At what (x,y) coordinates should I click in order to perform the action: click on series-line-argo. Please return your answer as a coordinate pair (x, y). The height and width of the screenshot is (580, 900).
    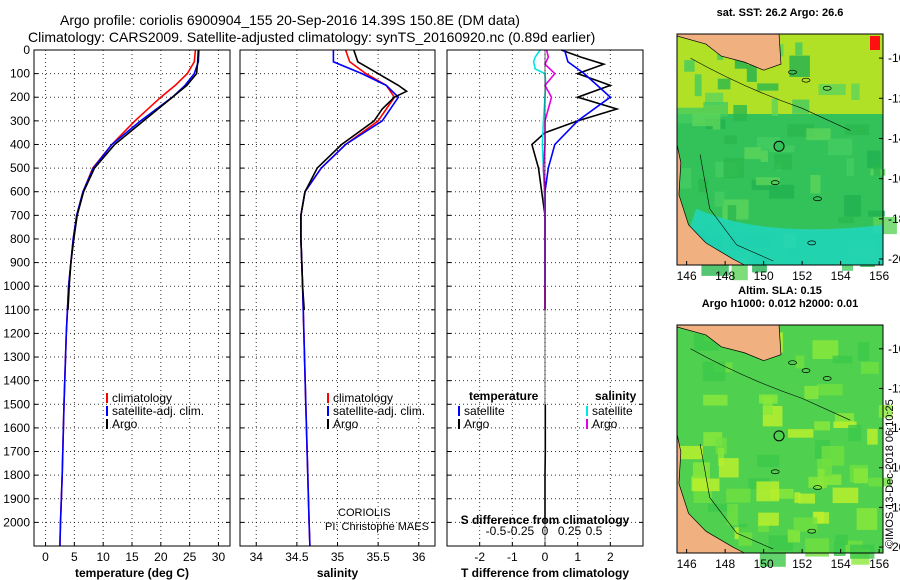
    Looking at the image, I should click on (133, 179).